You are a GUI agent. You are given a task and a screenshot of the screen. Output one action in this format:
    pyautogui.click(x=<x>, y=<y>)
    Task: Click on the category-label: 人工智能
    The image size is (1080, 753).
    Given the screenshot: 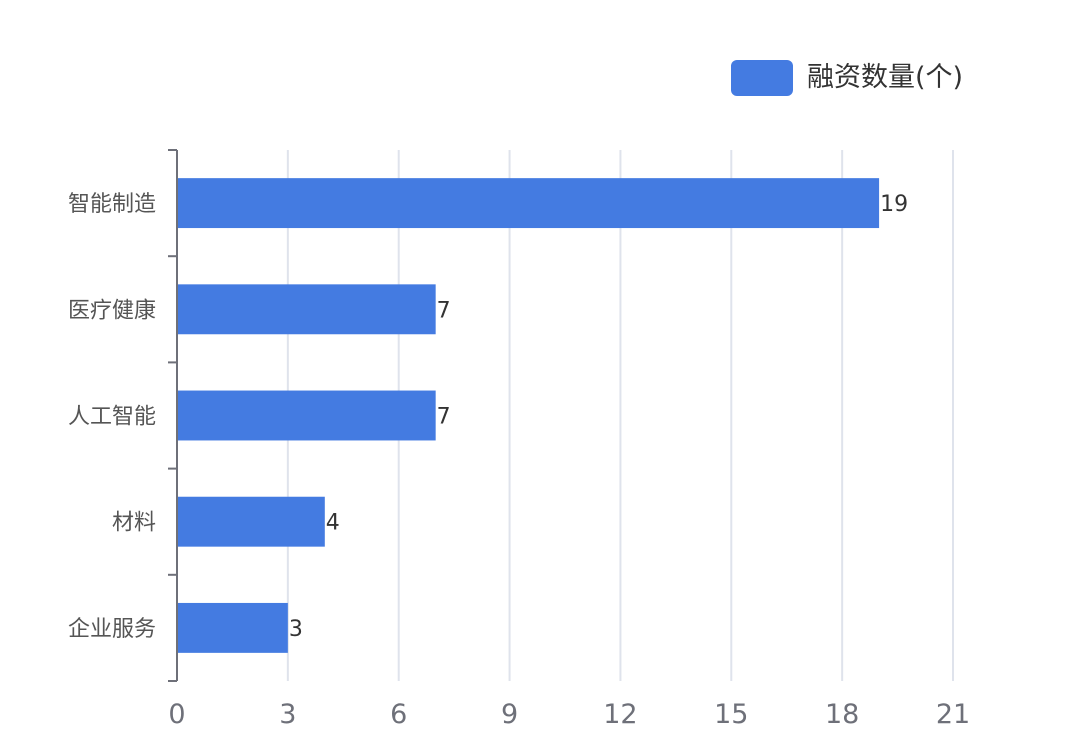 What is the action you would take?
    pyautogui.click(x=112, y=417)
    